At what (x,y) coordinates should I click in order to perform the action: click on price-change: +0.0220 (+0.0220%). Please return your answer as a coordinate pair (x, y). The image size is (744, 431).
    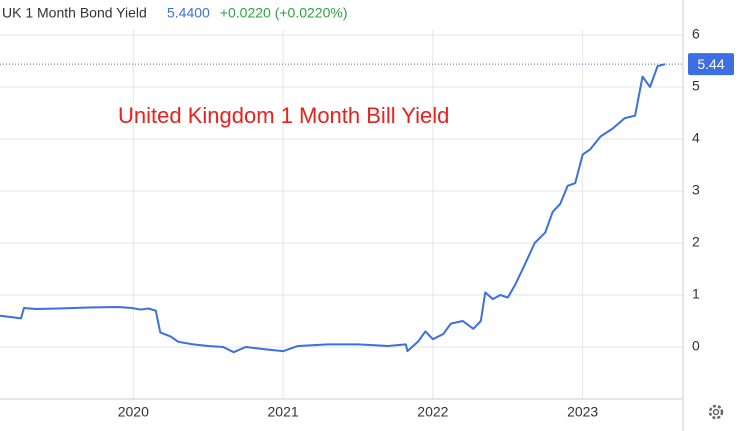
    Looking at the image, I should click on (284, 13).